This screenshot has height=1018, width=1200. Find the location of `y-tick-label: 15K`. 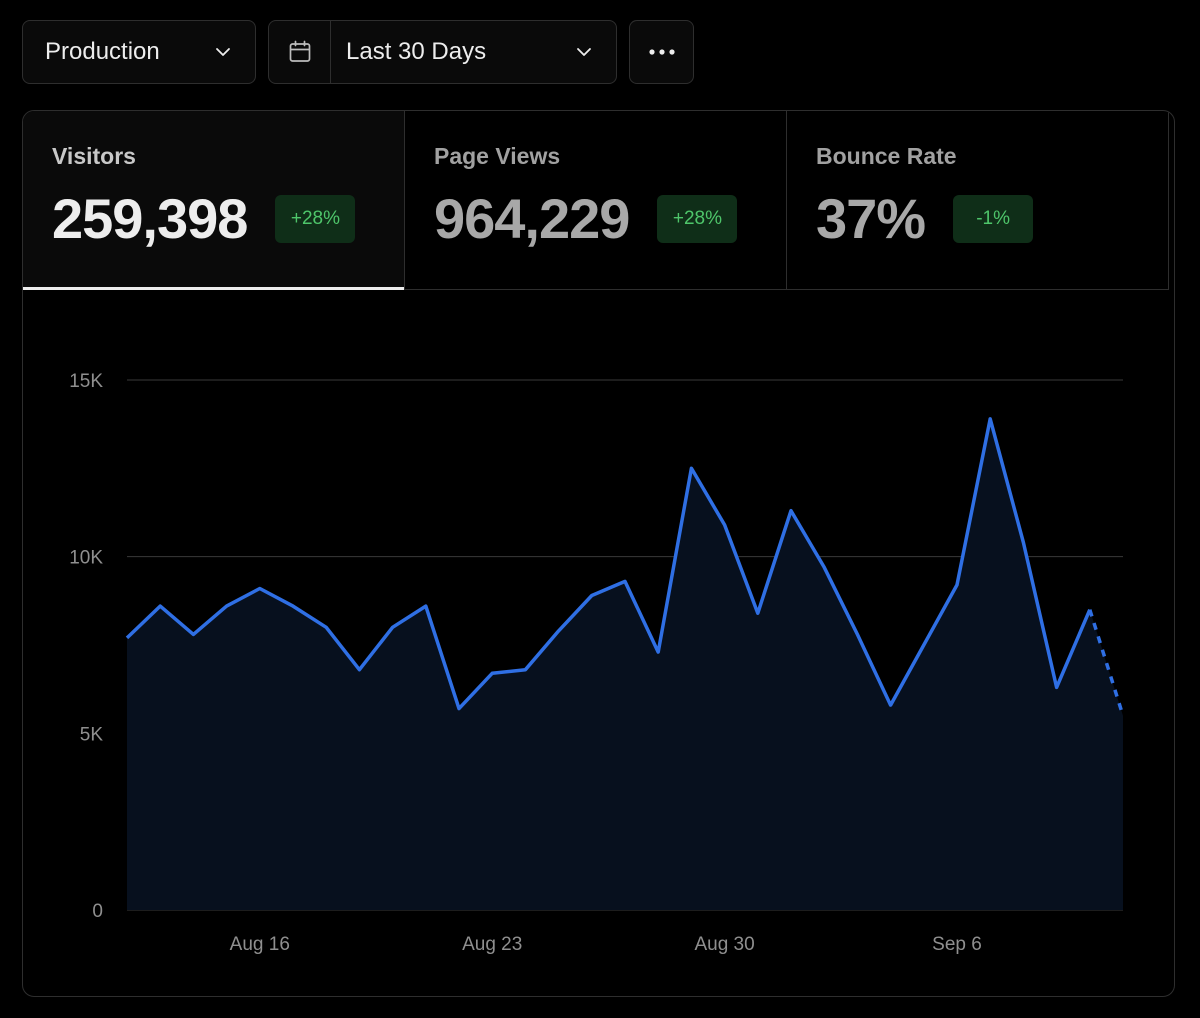

y-tick-label: 15K is located at coordinates (86, 381).